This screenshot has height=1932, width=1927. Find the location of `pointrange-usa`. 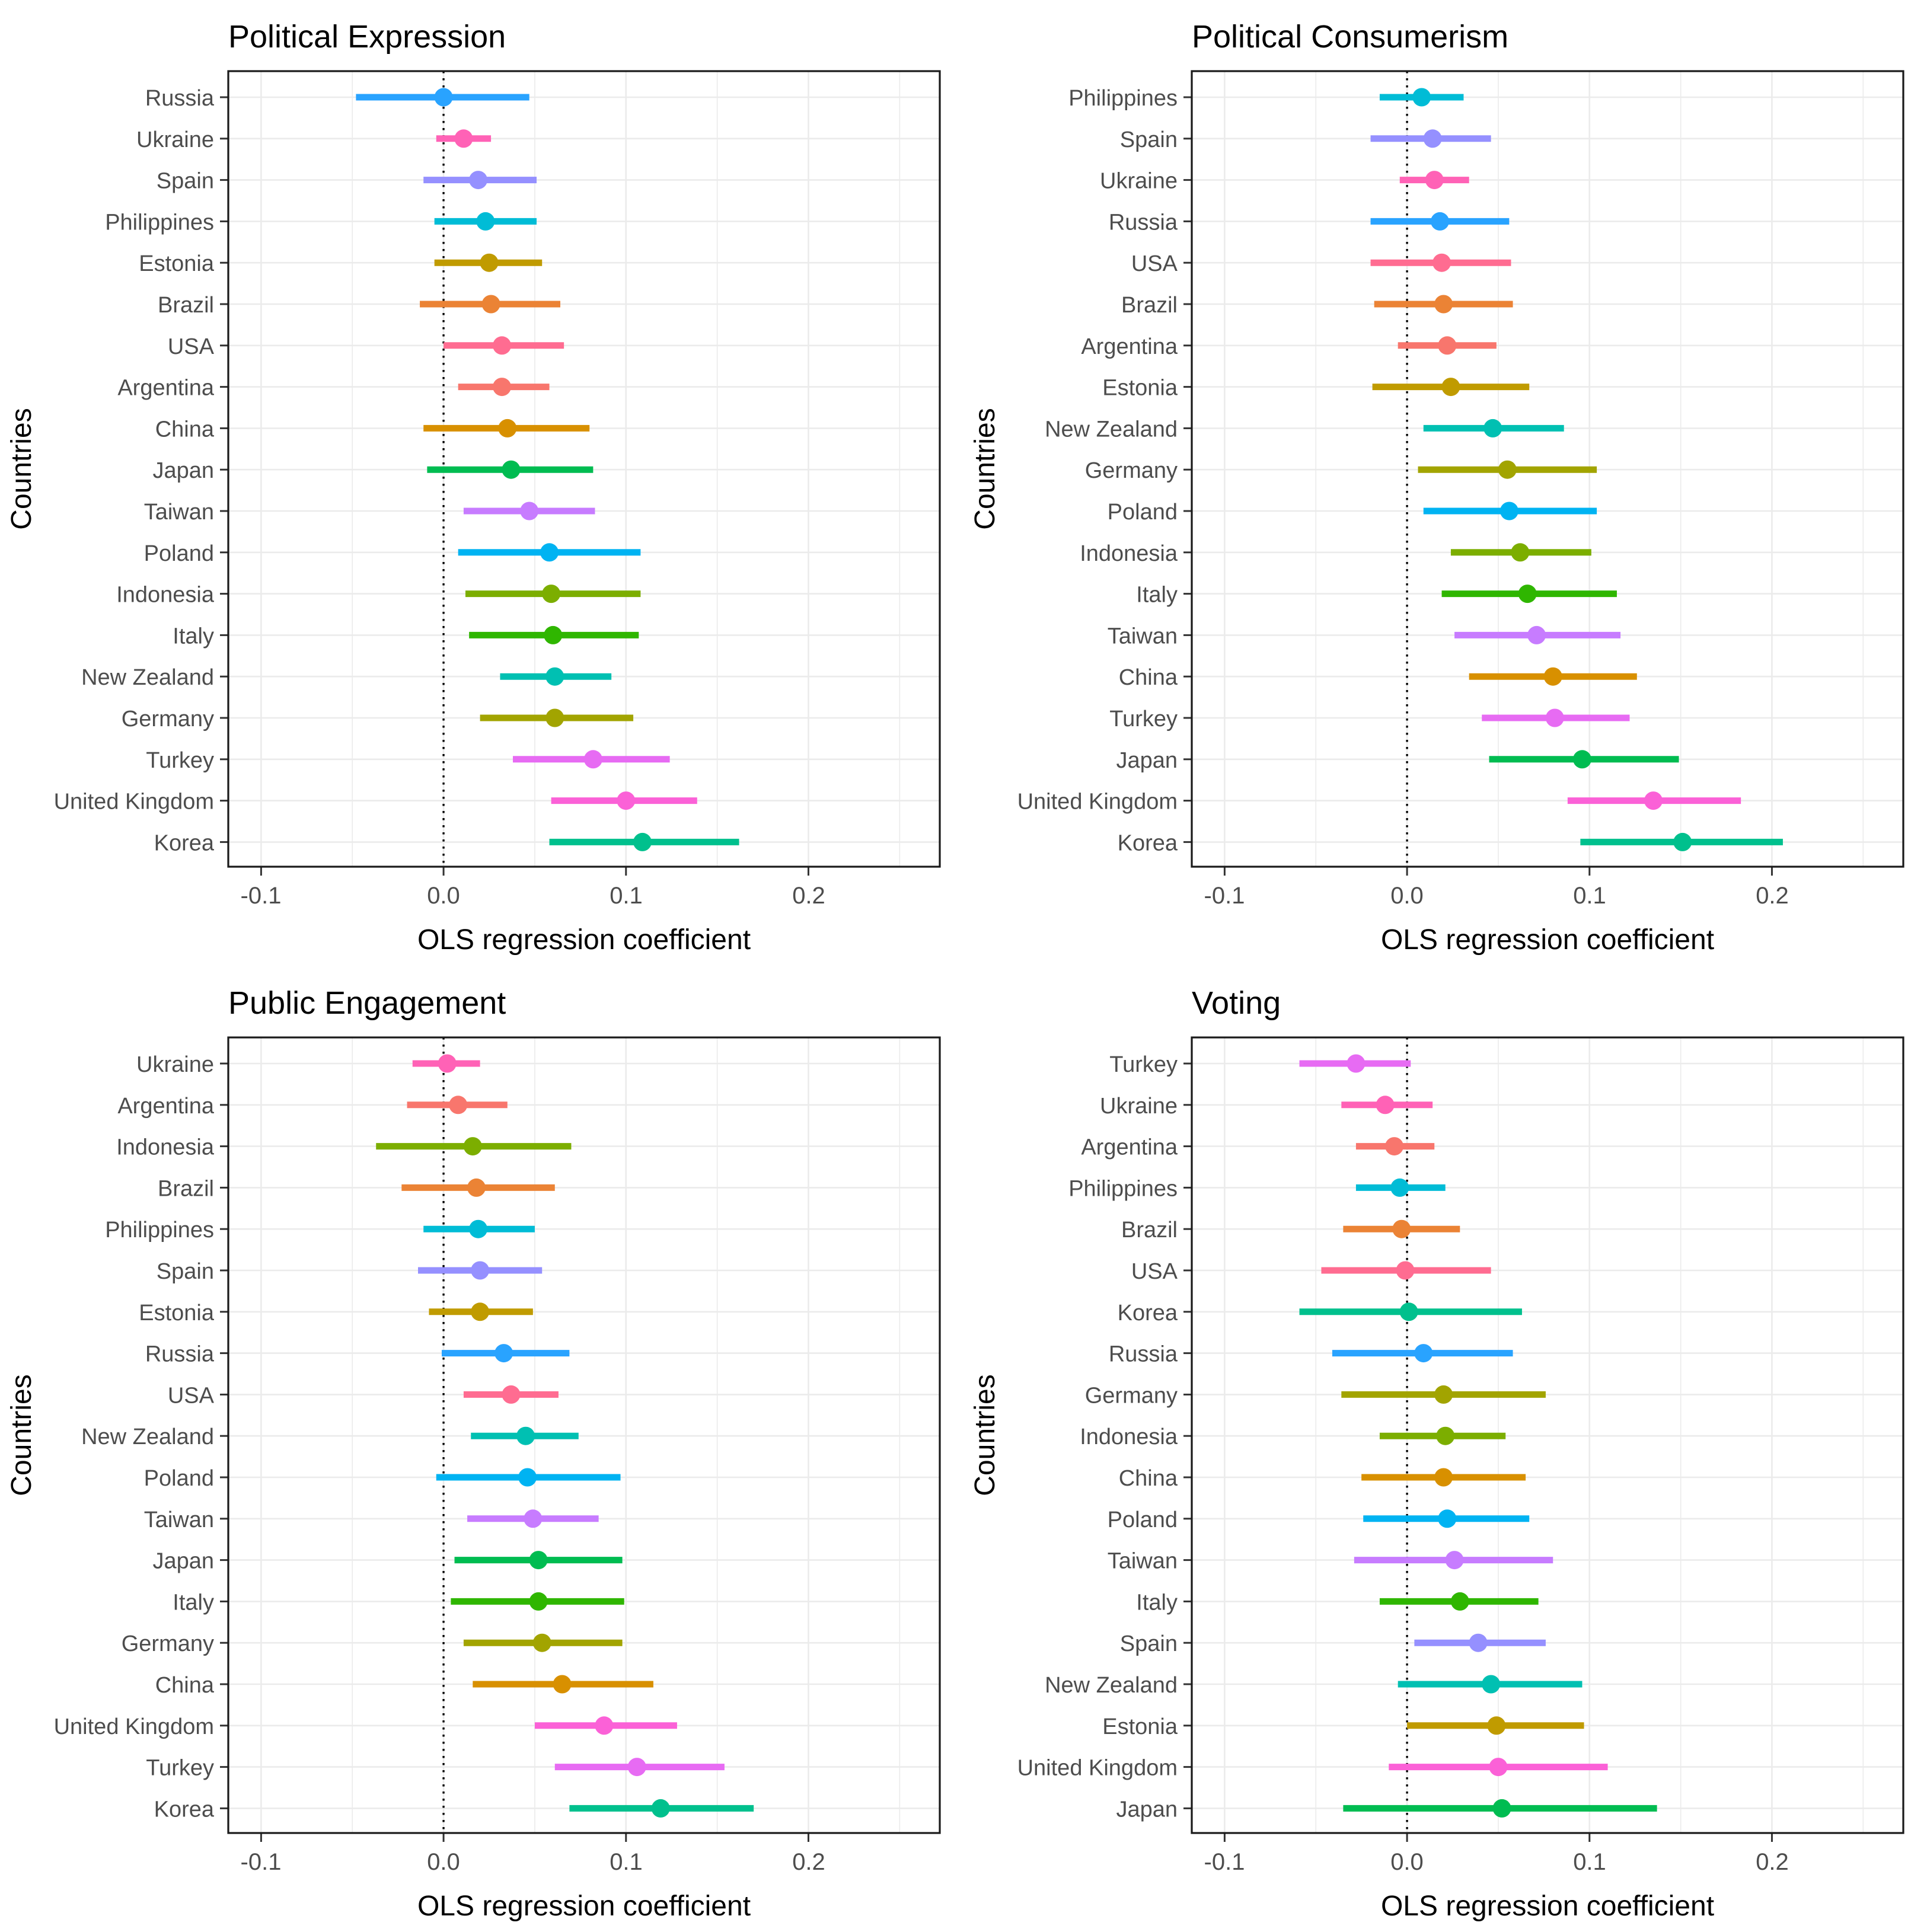

pointrange-usa is located at coordinates (1406, 1270).